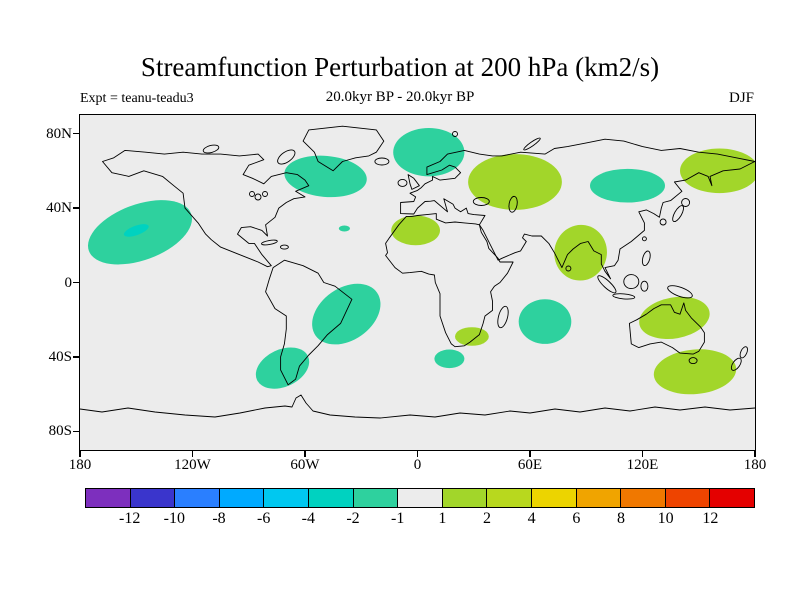 This screenshot has height=600, width=800. What do you see at coordinates (644, 239) in the screenshot?
I see `coast-taiwan` at bounding box center [644, 239].